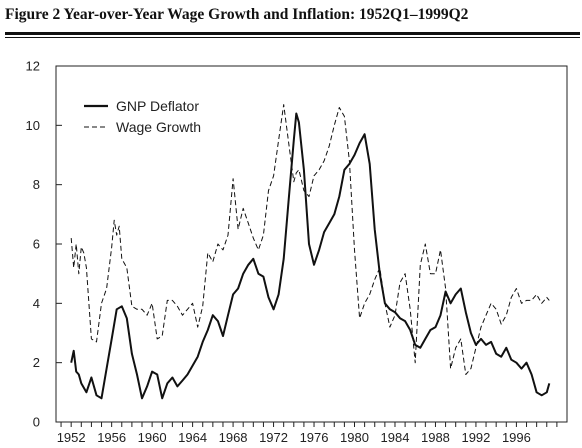 The height and width of the screenshot is (448, 582). I want to click on x-tick-label: 1964, so click(192, 437).